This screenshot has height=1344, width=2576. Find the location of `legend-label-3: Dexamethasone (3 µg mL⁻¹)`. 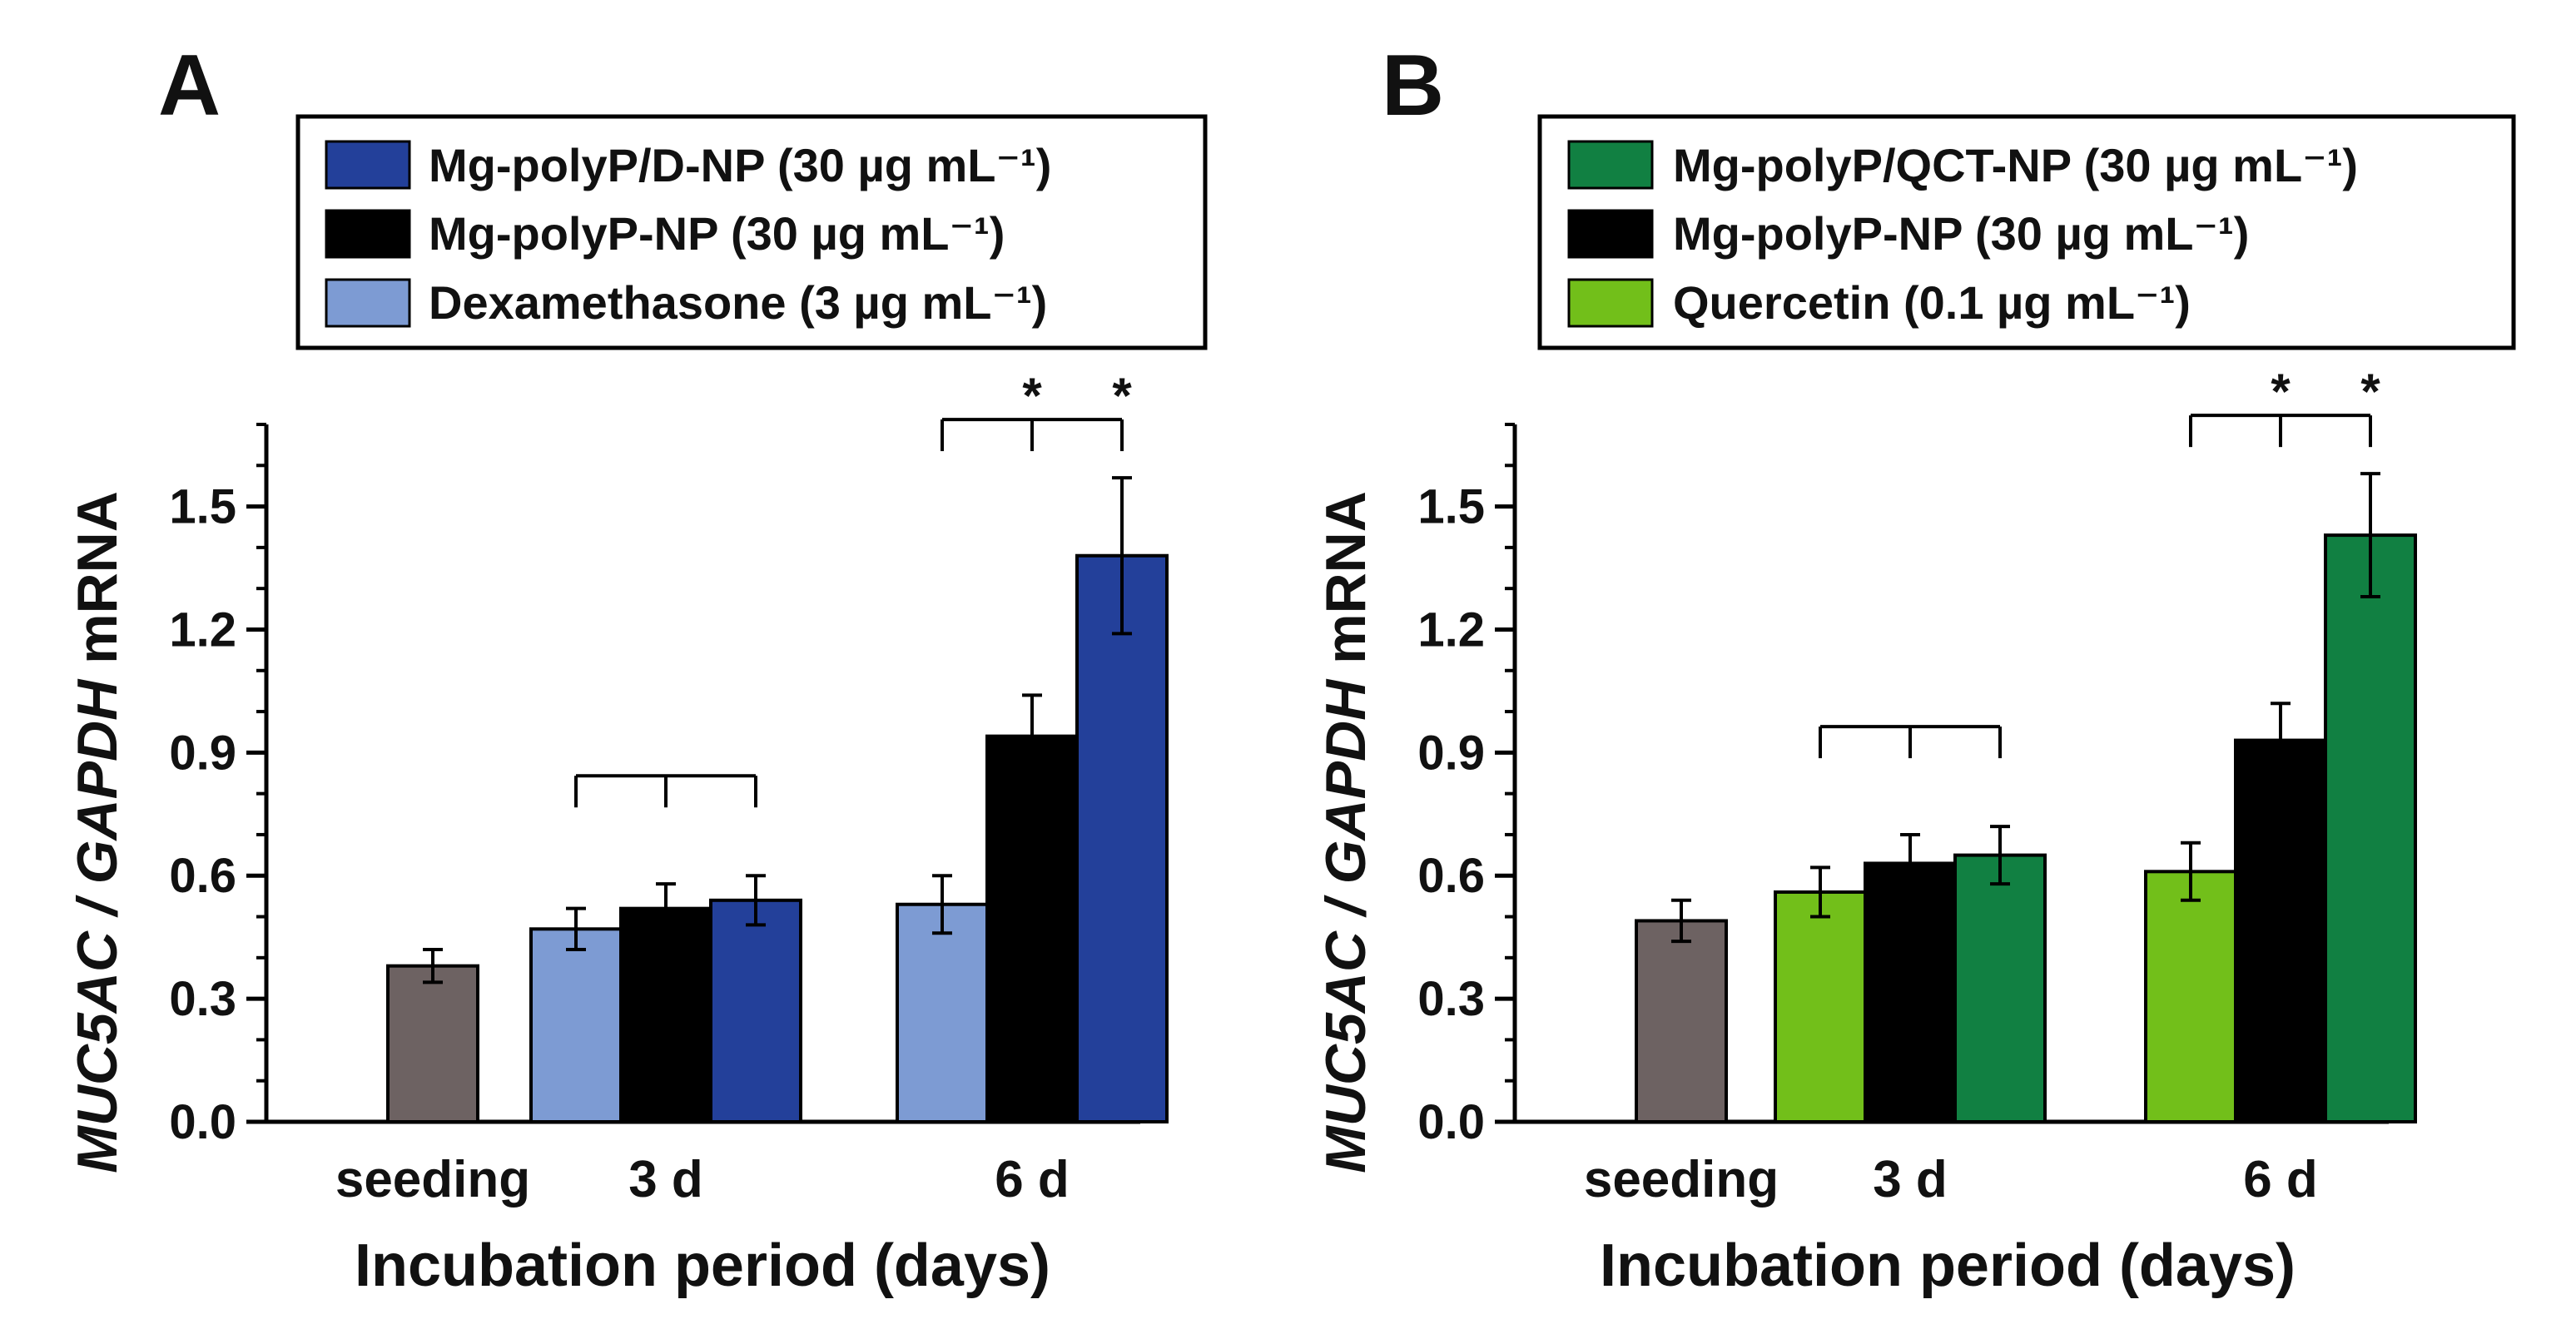

legend-label-3: Dexamethasone (3 µg mL⁻¹) is located at coordinates (738, 302).